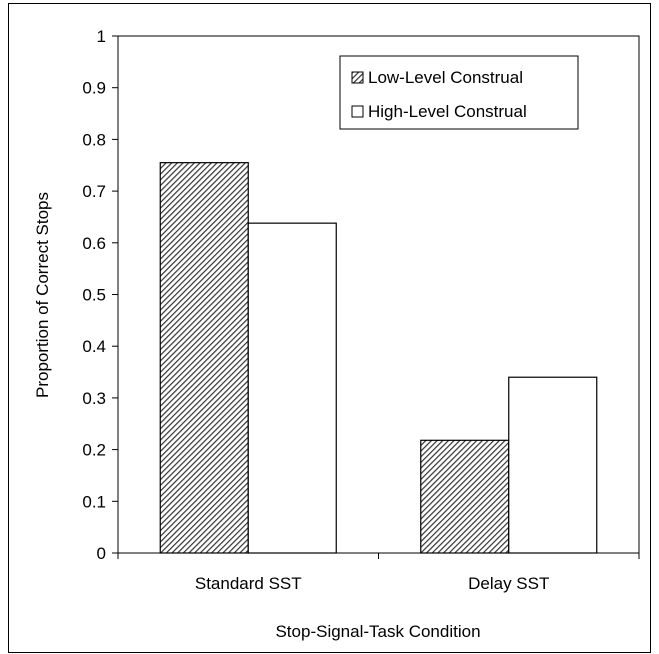 The width and height of the screenshot is (659, 654). What do you see at coordinates (465, 496) in the screenshot?
I see `bar-low-level-delay-sst` at bounding box center [465, 496].